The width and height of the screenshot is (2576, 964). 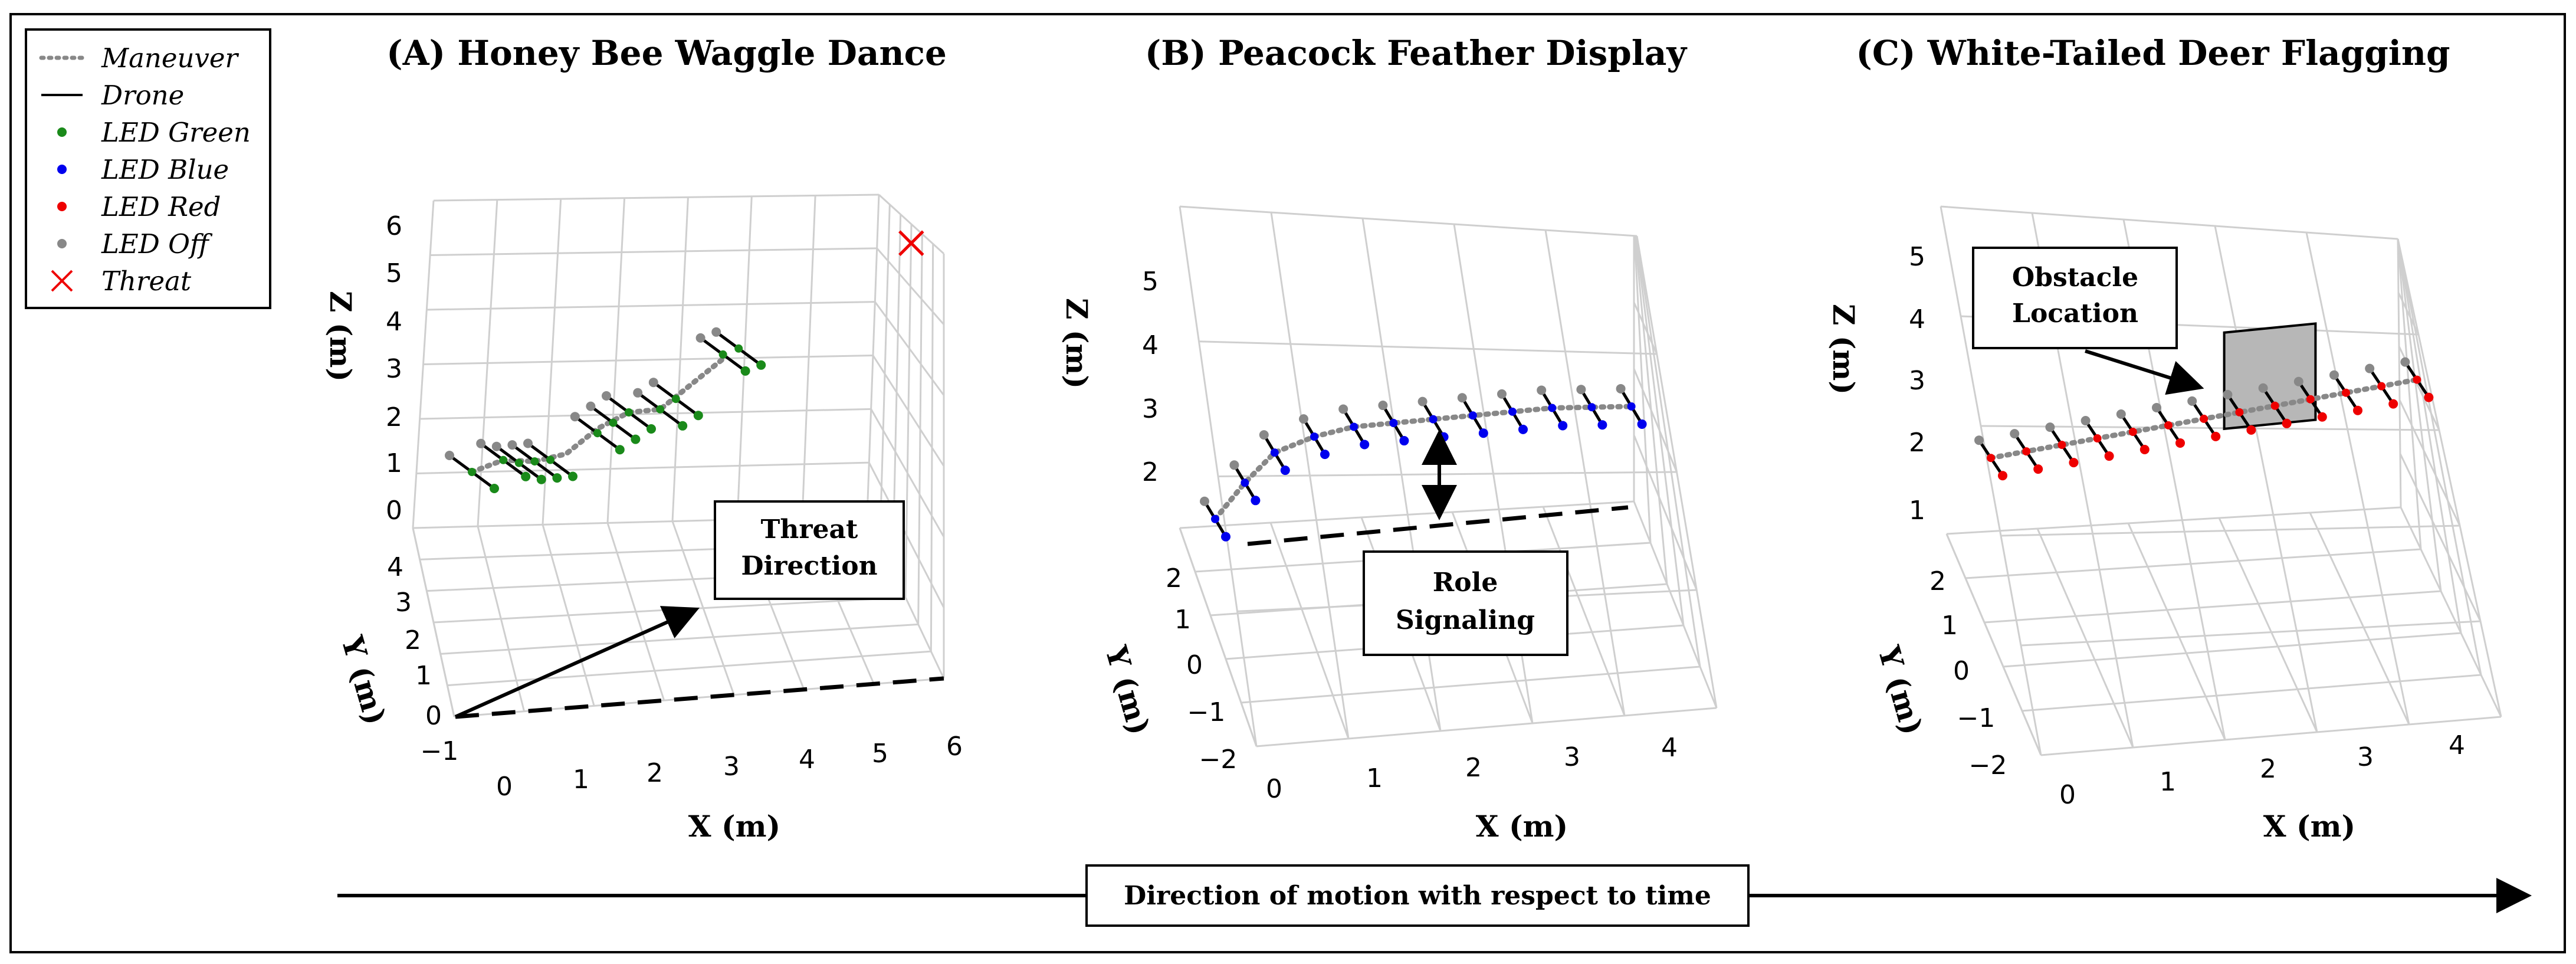 I want to click on threat-direction-box, so click(x=809, y=550).